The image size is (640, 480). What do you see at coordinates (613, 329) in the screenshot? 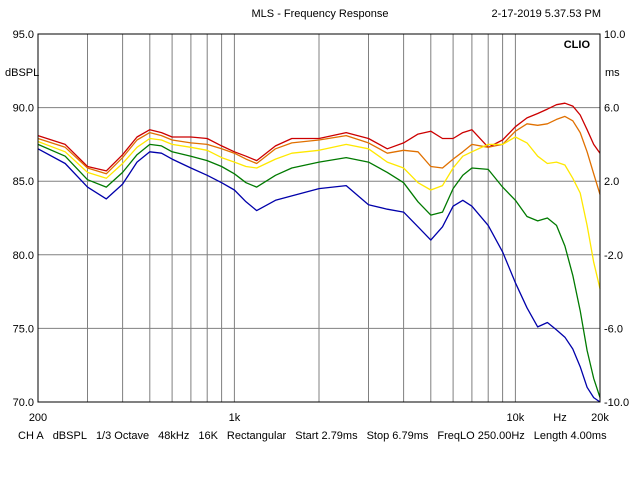
I see `y2-tick-label: -6.0` at bounding box center [613, 329].